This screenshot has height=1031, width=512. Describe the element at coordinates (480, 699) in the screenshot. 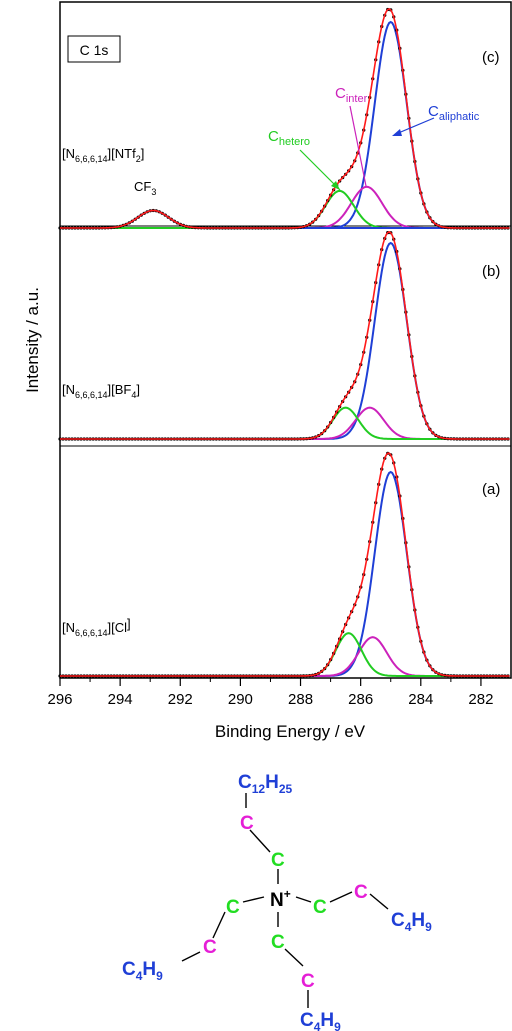

I see `x-tick-label: 282` at that location.